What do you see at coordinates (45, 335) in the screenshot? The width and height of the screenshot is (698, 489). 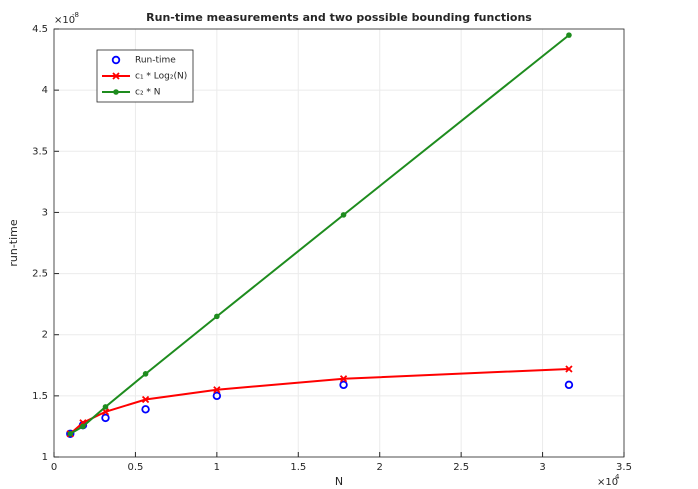 I see `y-tick-label: 2` at bounding box center [45, 335].